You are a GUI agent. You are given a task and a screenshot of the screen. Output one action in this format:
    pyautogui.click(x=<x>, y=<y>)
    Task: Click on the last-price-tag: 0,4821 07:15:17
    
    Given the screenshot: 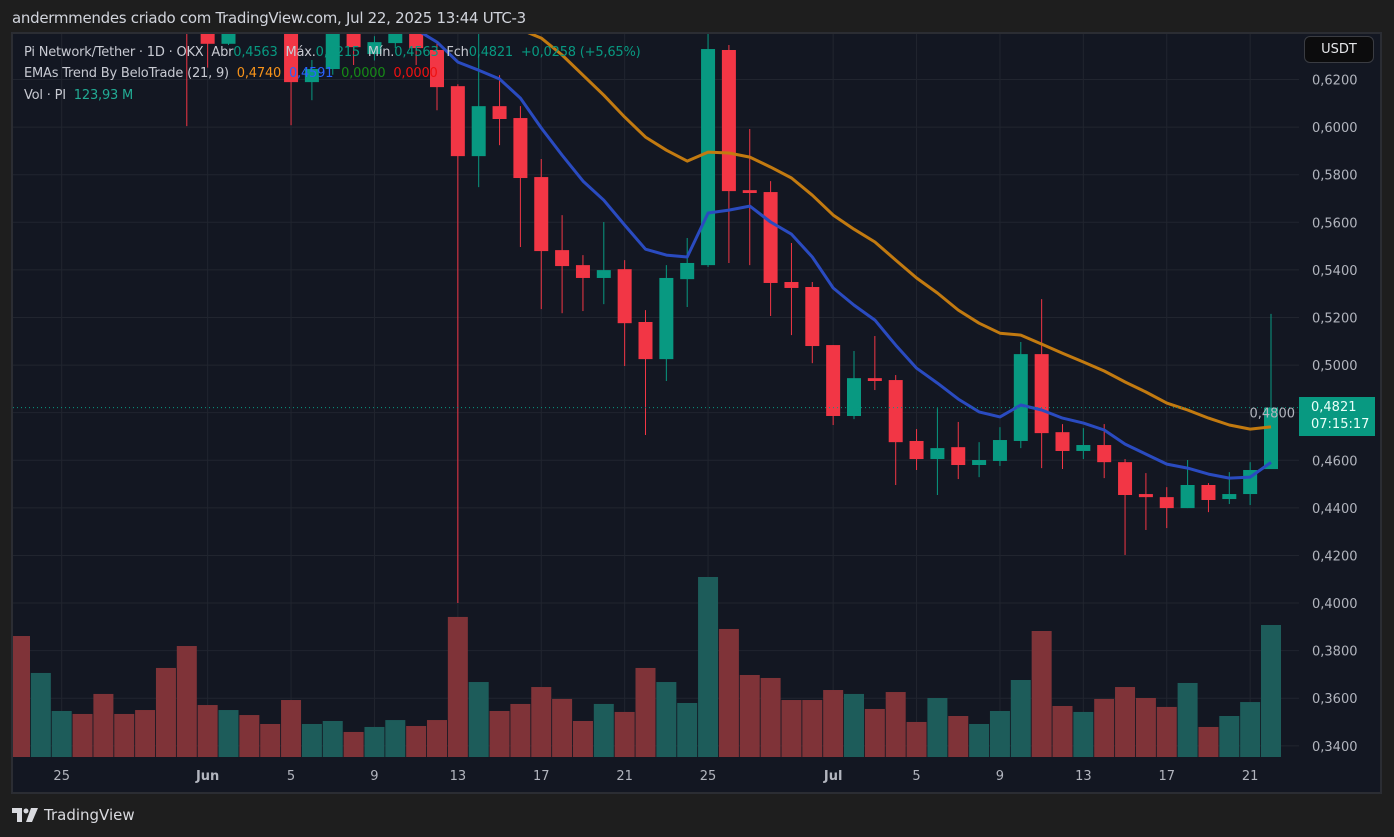 What is the action you would take?
    pyautogui.click(x=1337, y=416)
    